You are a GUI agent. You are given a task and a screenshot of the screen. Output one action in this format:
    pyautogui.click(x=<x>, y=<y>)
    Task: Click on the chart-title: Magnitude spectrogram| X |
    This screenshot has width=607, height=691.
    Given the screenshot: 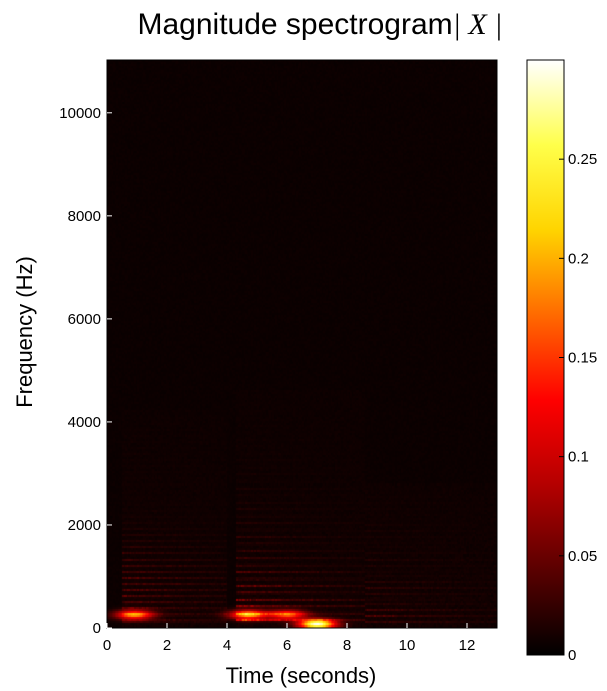 What is the action you would take?
    pyautogui.click(x=303, y=25)
    